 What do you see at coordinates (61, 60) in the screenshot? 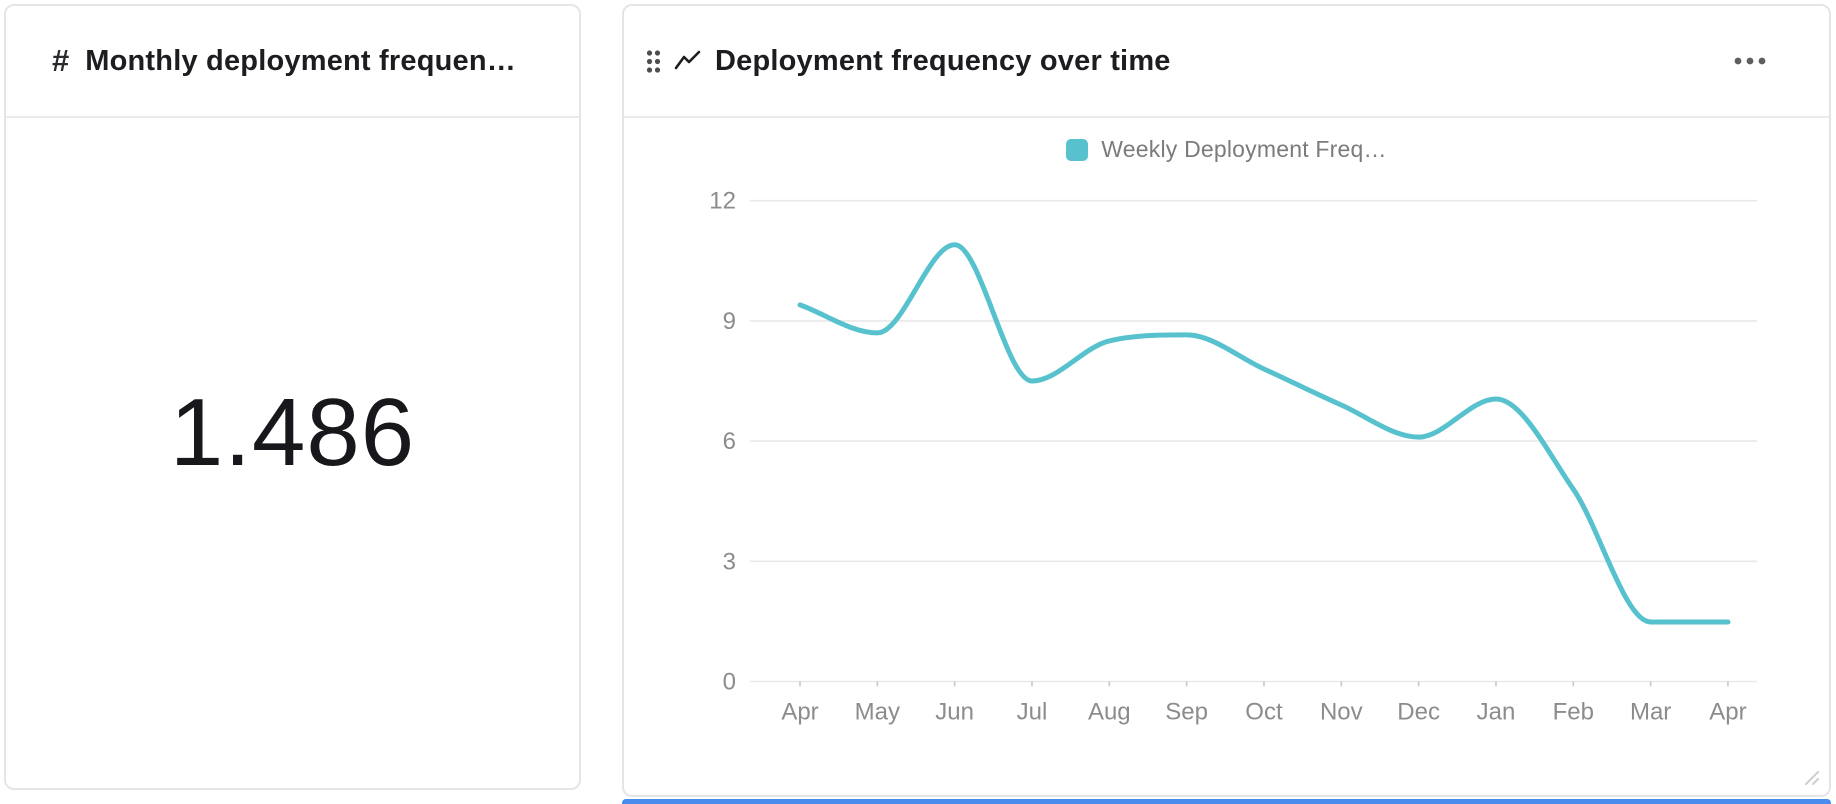
I see `number-metric-icon: #` at bounding box center [61, 60].